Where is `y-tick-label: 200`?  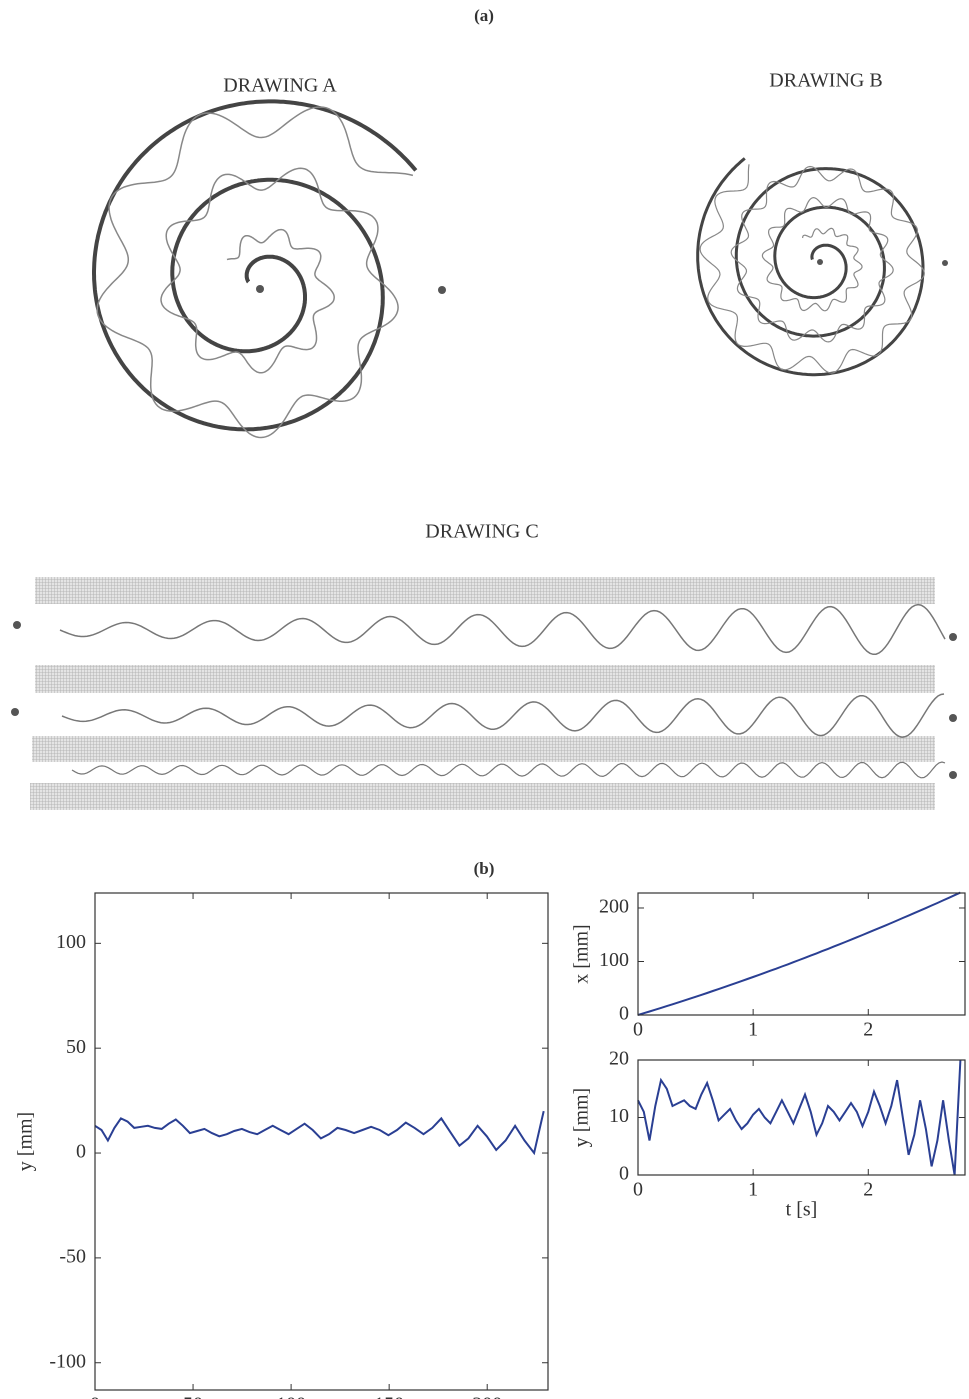
y-tick-label: 200 is located at coordinates (614, 907).